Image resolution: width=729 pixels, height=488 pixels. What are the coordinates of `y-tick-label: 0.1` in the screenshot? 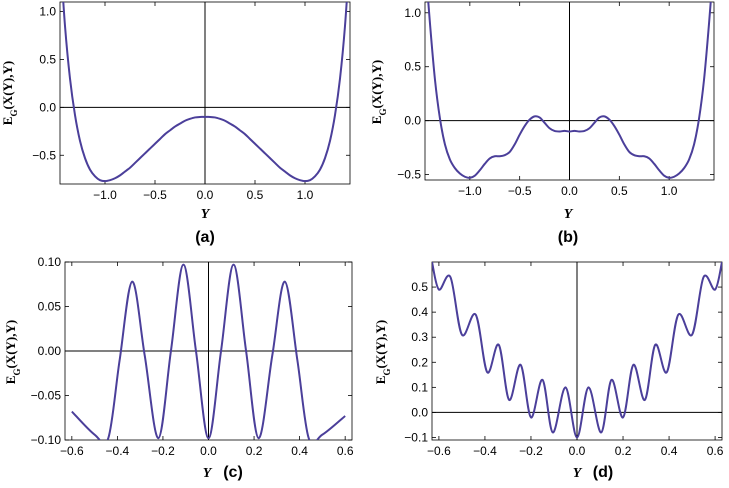 It's located at (419, 387).